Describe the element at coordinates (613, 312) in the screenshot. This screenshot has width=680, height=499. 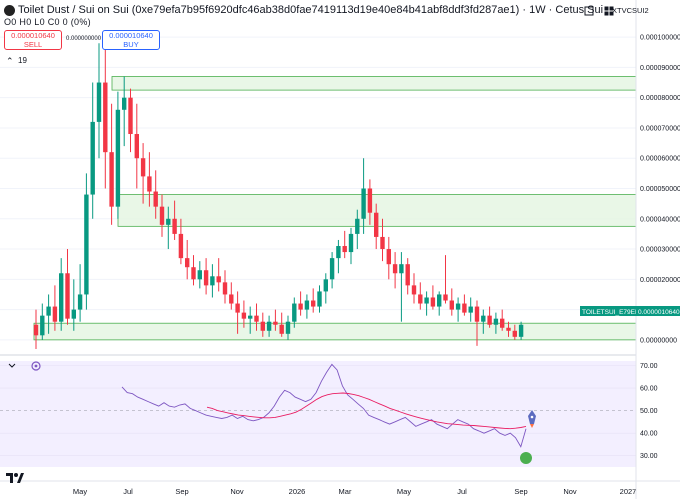
I see `symbol-tag-label: TOILETSUI_E79EFA` at that location.